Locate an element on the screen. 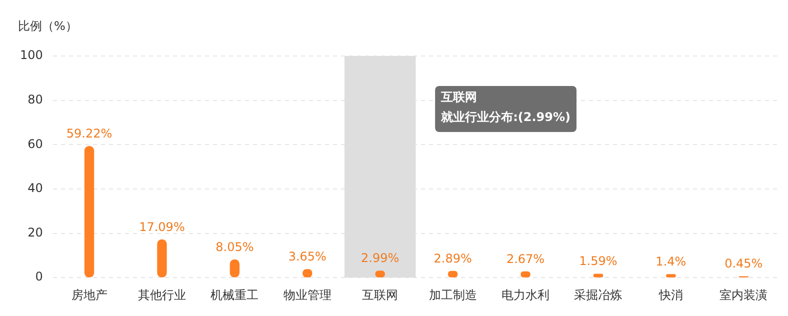  x-tick-label: 加工制造 is located at coordinates (452, 295).